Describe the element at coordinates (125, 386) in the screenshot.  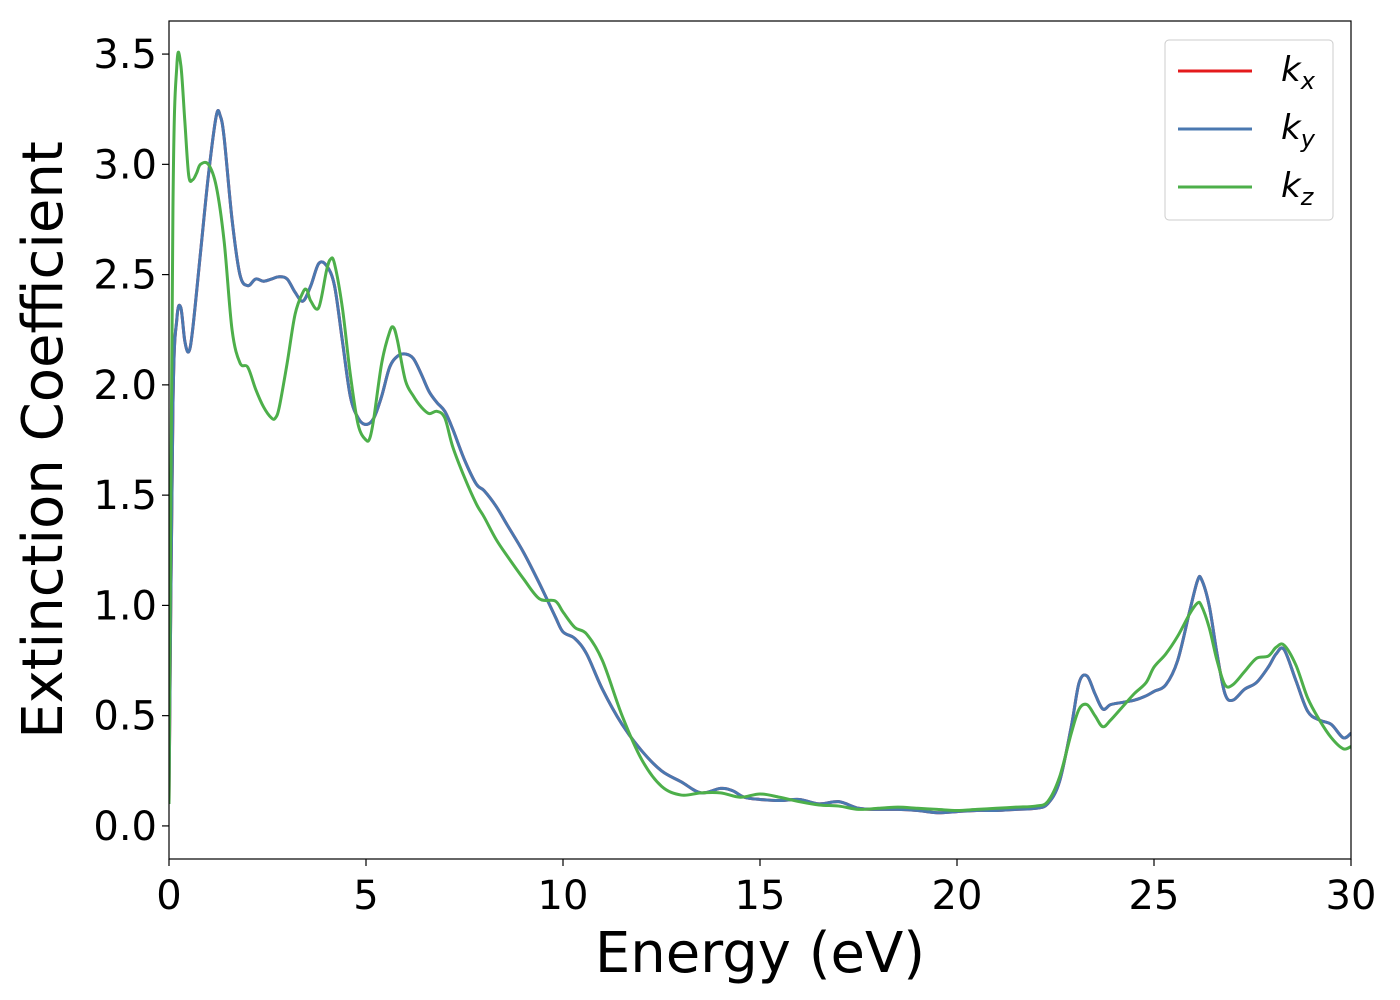
I see `y-tick-label: 2.0` at that location.